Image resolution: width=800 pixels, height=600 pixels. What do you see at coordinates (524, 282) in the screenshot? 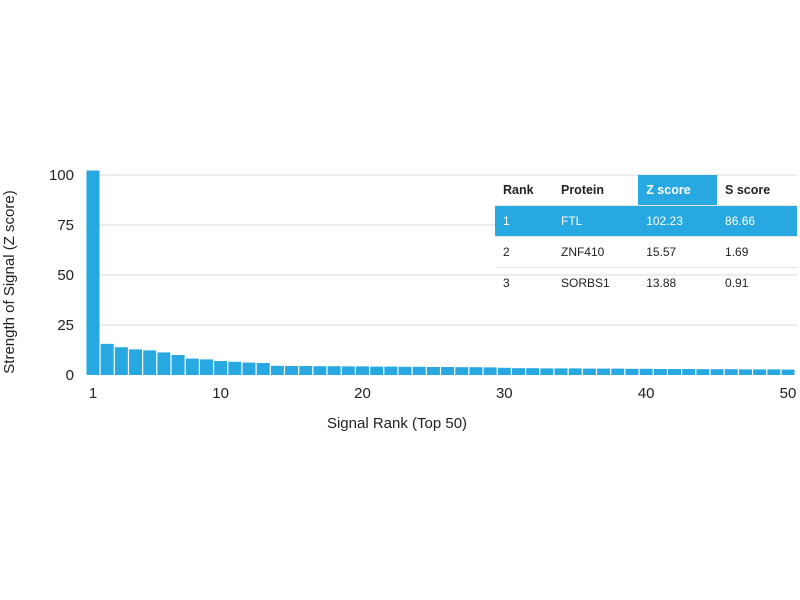
I see `cell-rank: 3` at bounding box center [524, 282].